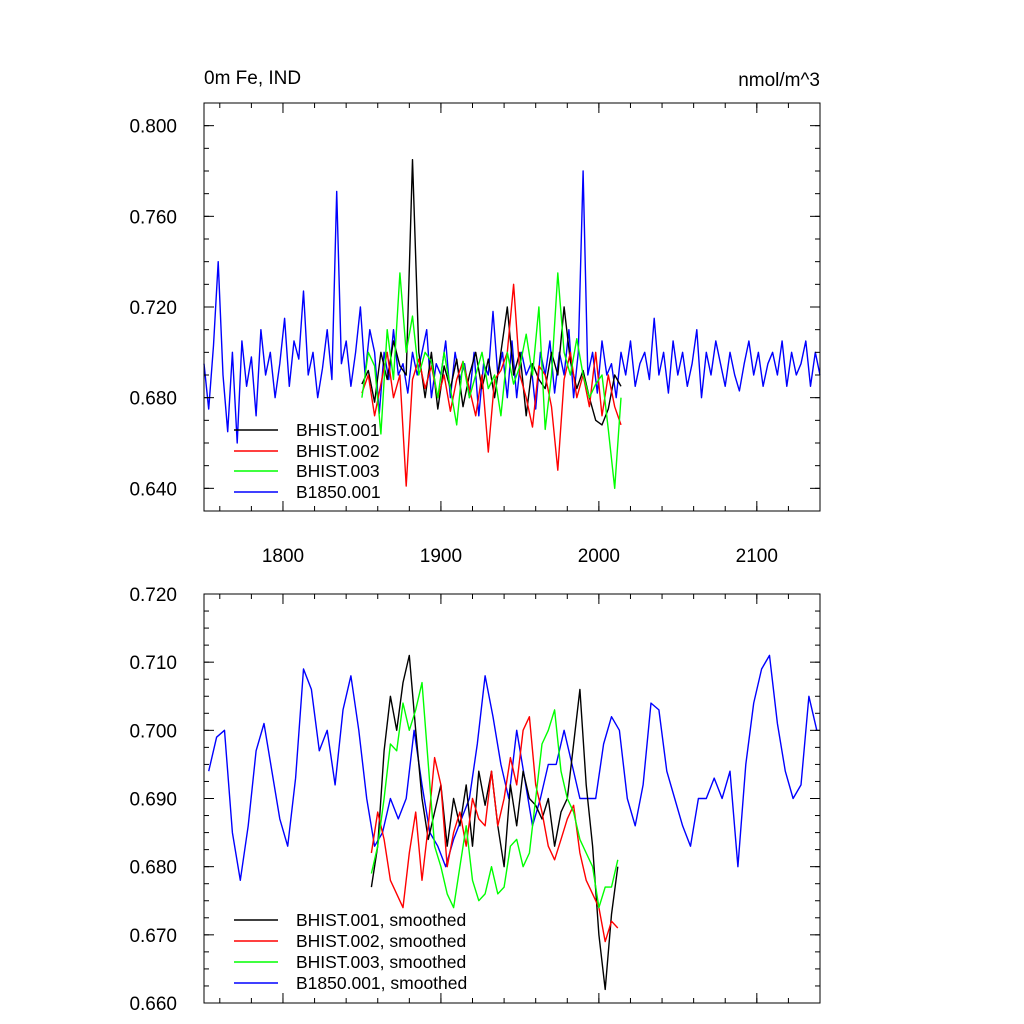  Describe the element at coordinates (252, 78) in the screenshot. I see `chart-title-left: 0m Fe, IND` at that location.